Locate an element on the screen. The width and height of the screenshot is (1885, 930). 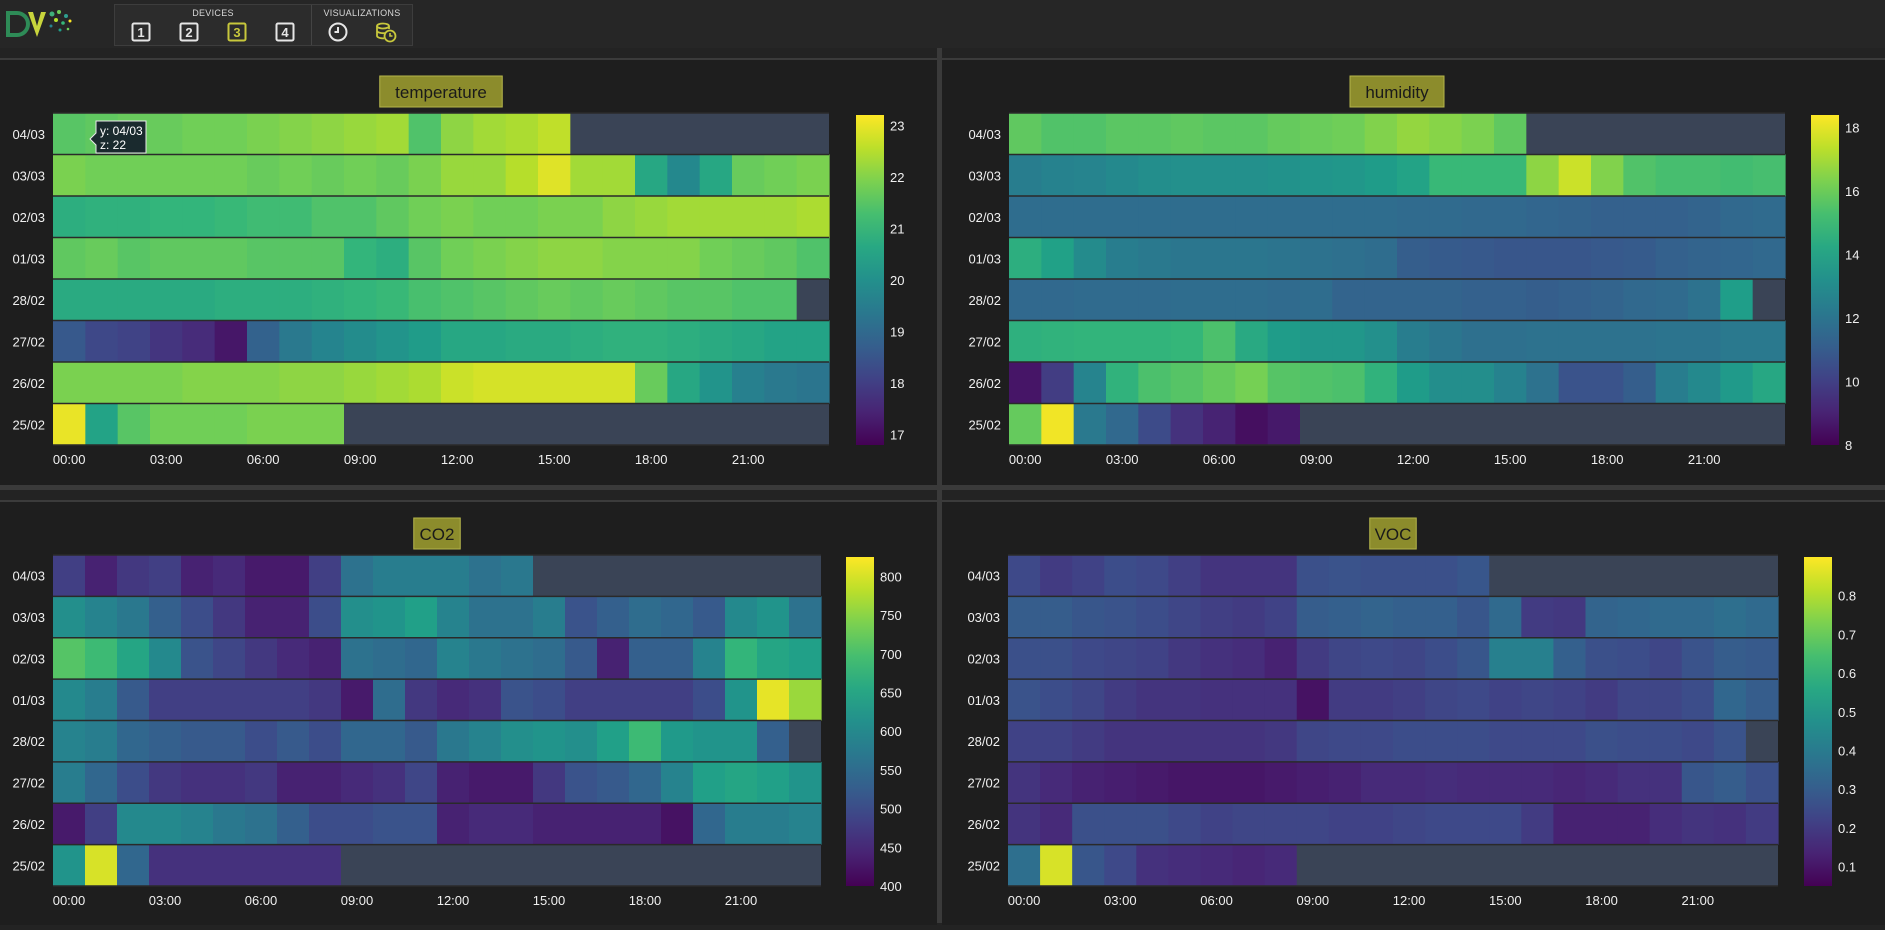
device-button-4: 4 is located at coordinates (285, 32).